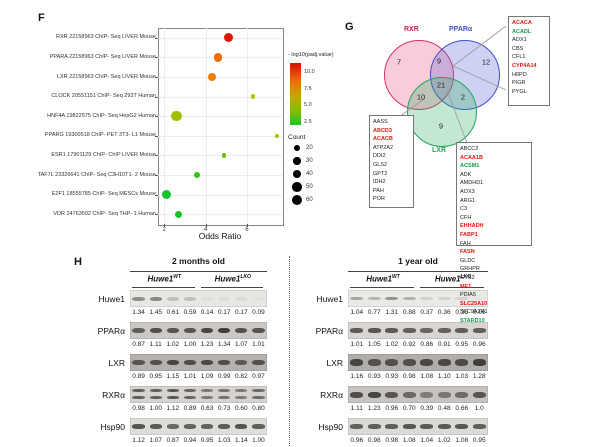  What do you see at coordinates (461, 29) in the screenshot?
I see `venn-set-label-pparα: PPARα` at bounding box center [461, 29].